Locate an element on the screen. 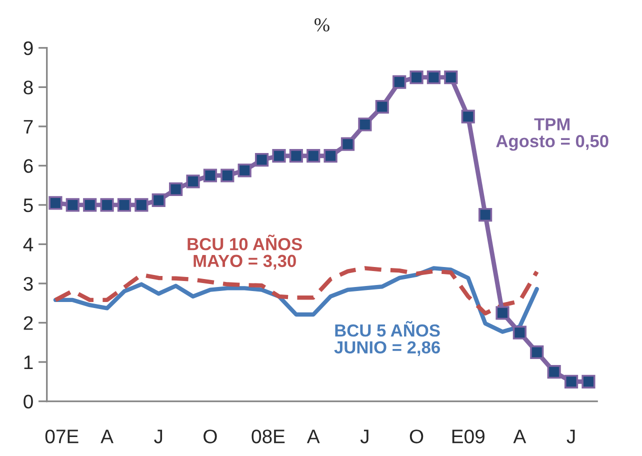  series-label: BCU 5 AÑOS JUNIO = 2,86 is located at coordinates (387, 338).